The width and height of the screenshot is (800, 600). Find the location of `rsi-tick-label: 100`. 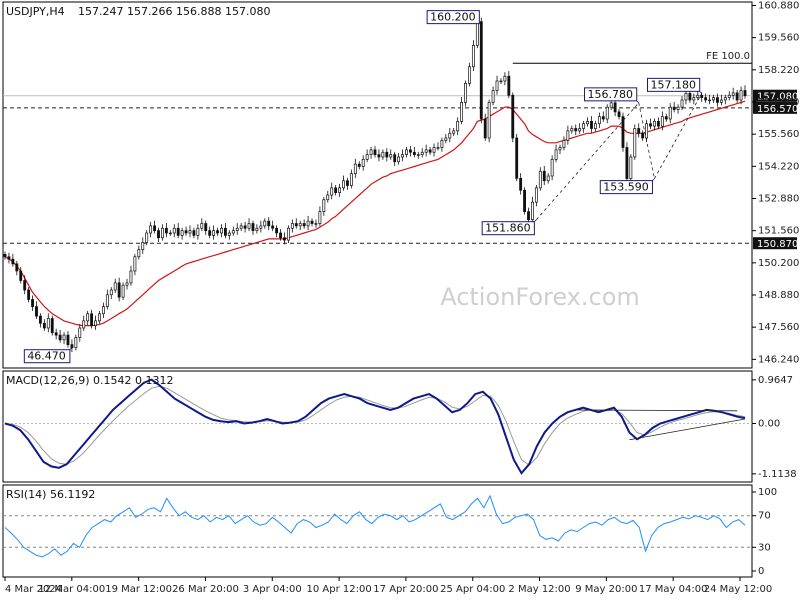

rsi-tick-label: 100 is located at coordinates (767, 492).